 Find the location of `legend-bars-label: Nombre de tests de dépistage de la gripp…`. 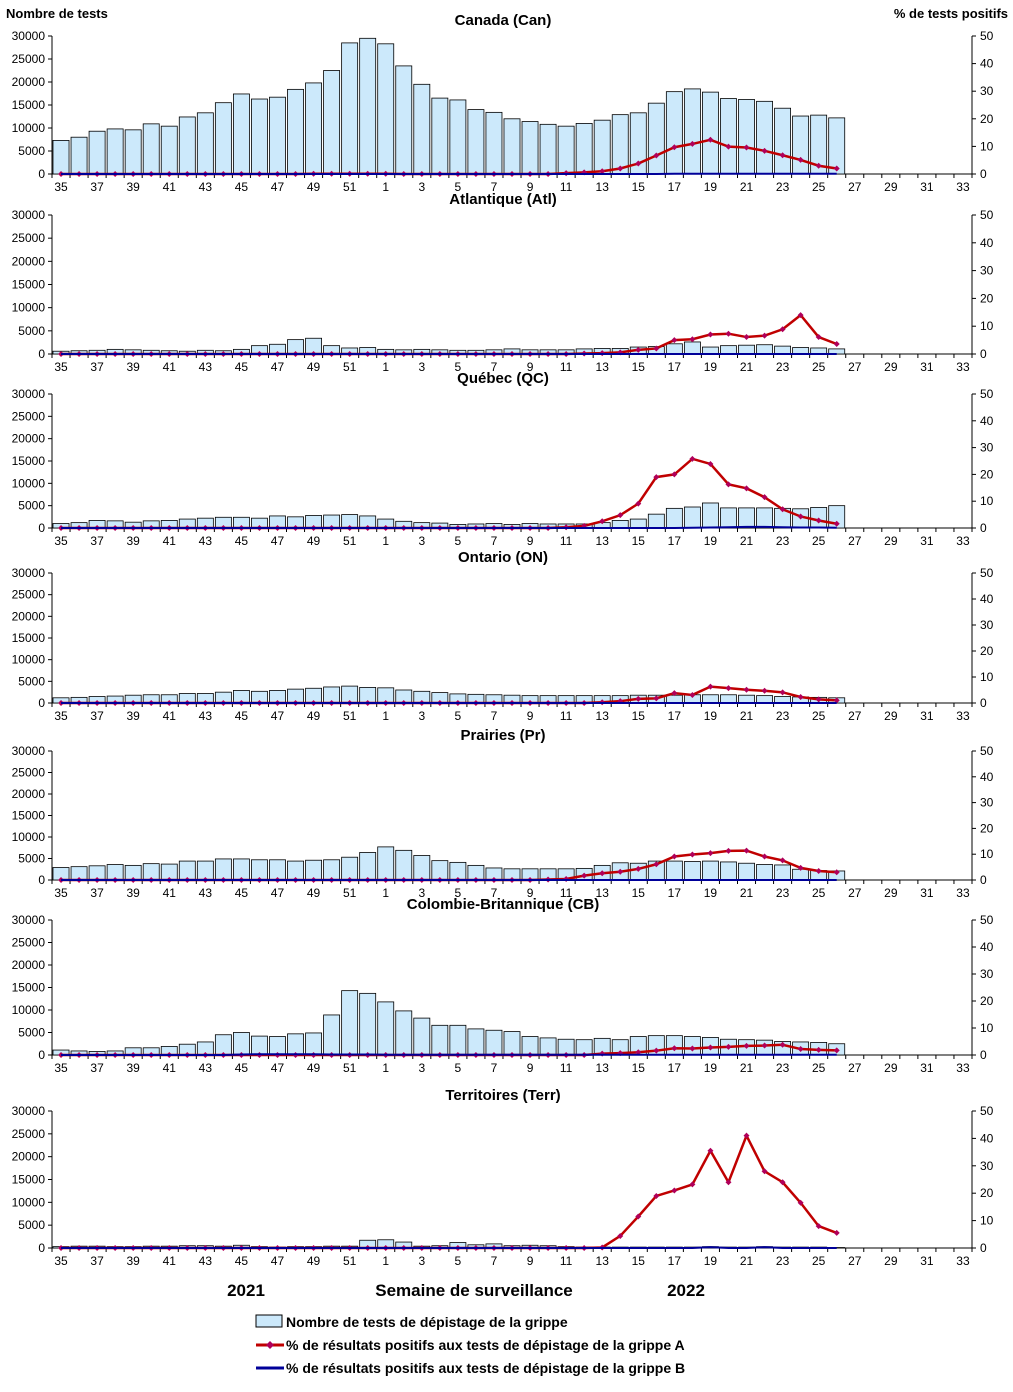

legend-bars-label: Nombre de tests de dépistage de la gripp… is located at coordinates (427, 1322).